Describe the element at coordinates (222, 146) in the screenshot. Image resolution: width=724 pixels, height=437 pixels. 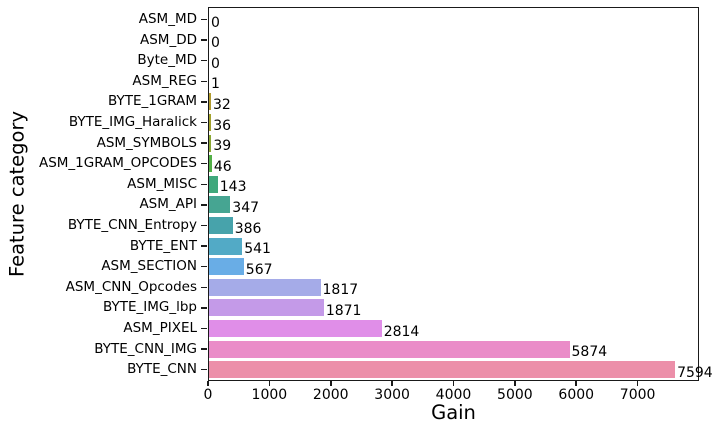
I see `value-label: 39` at that location.